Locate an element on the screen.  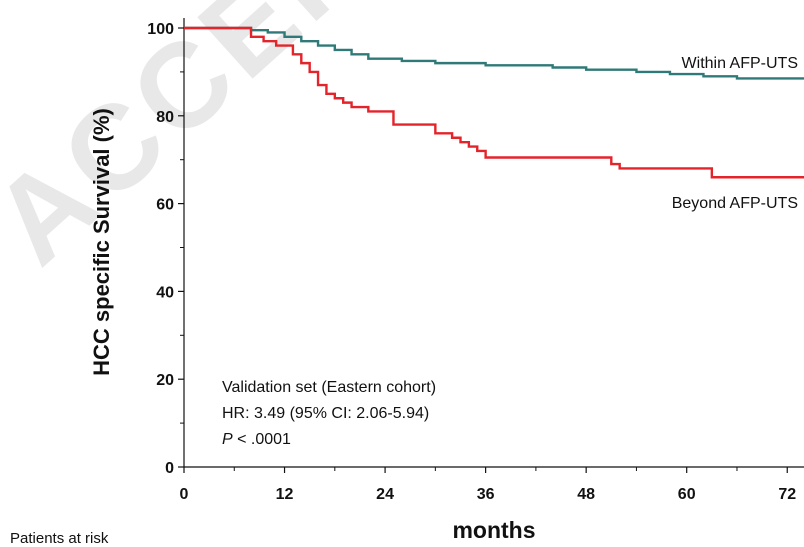
x-tick-label: 24 is located at coordinates (385, 494).